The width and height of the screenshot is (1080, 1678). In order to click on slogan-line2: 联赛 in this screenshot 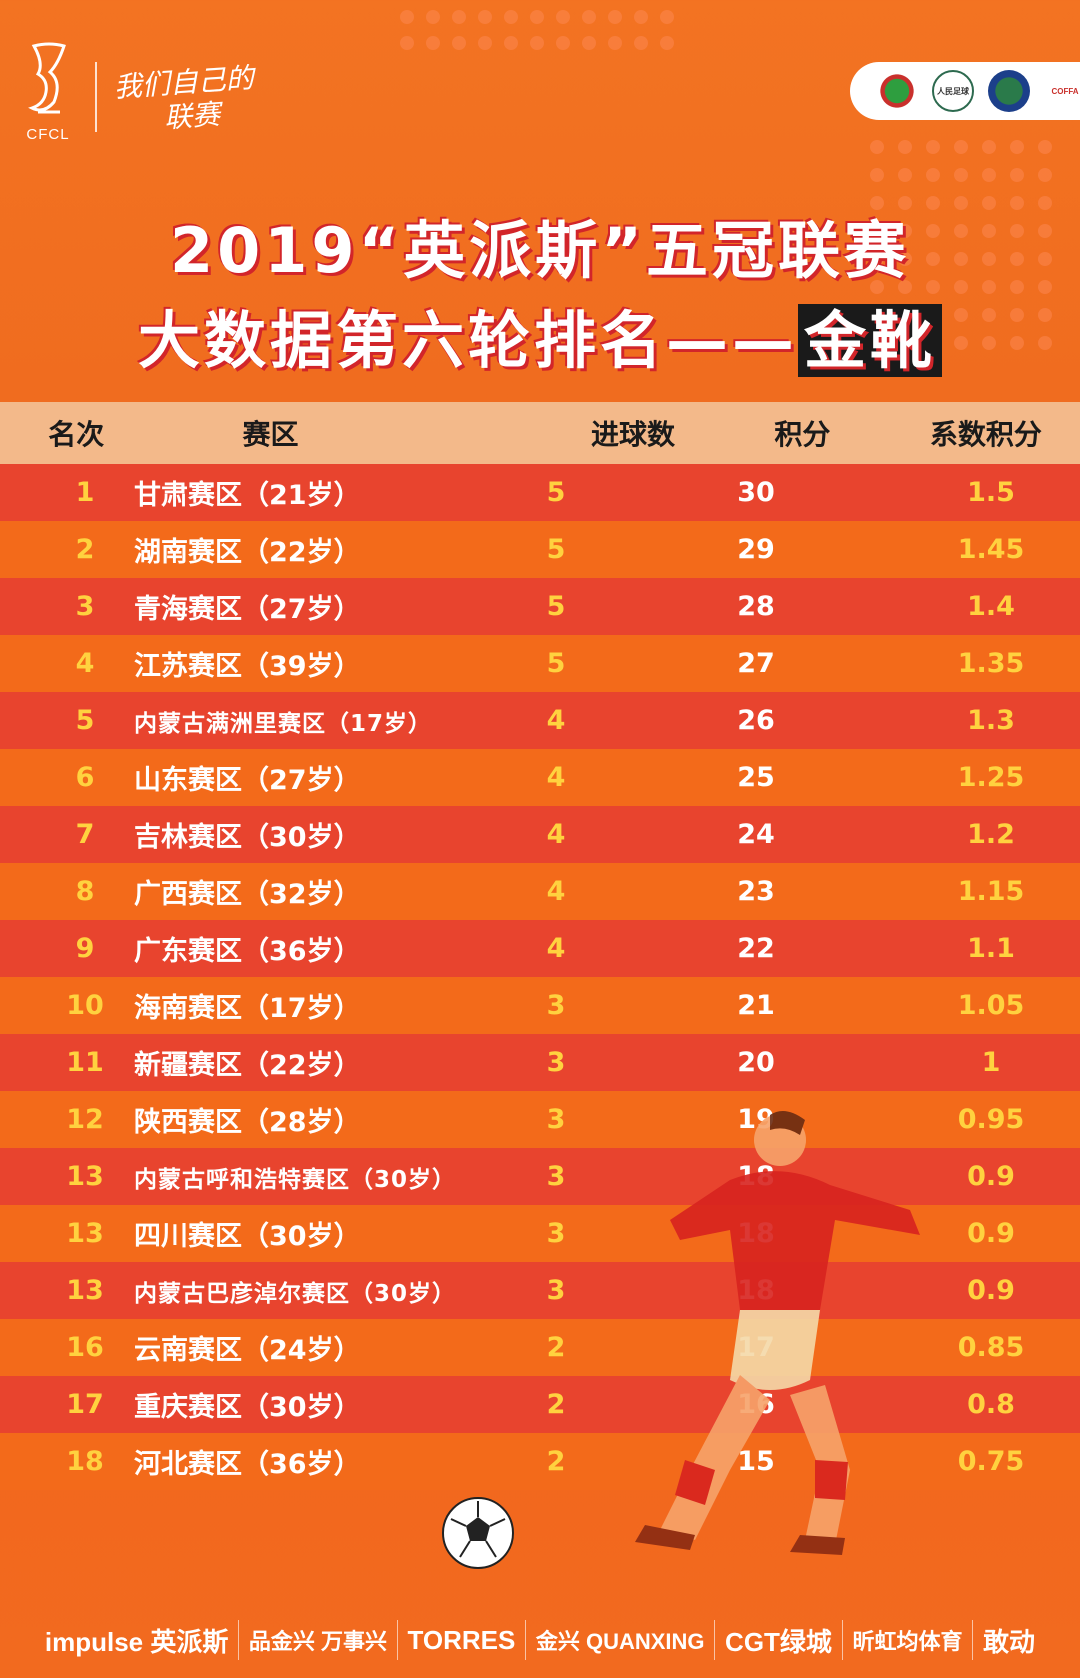, I will do `click(192, 116)`.